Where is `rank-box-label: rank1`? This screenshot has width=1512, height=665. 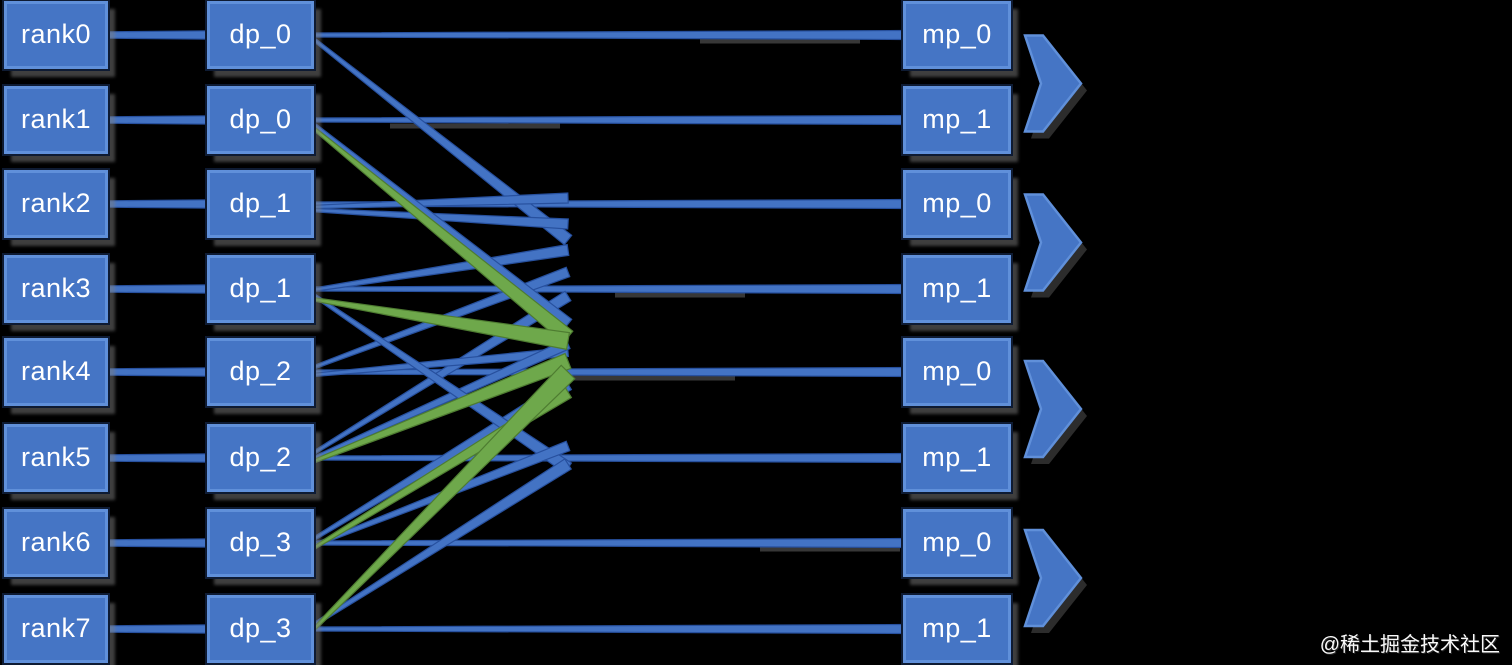
rank-box-label: rank1 is located at coordinates (56, 118).